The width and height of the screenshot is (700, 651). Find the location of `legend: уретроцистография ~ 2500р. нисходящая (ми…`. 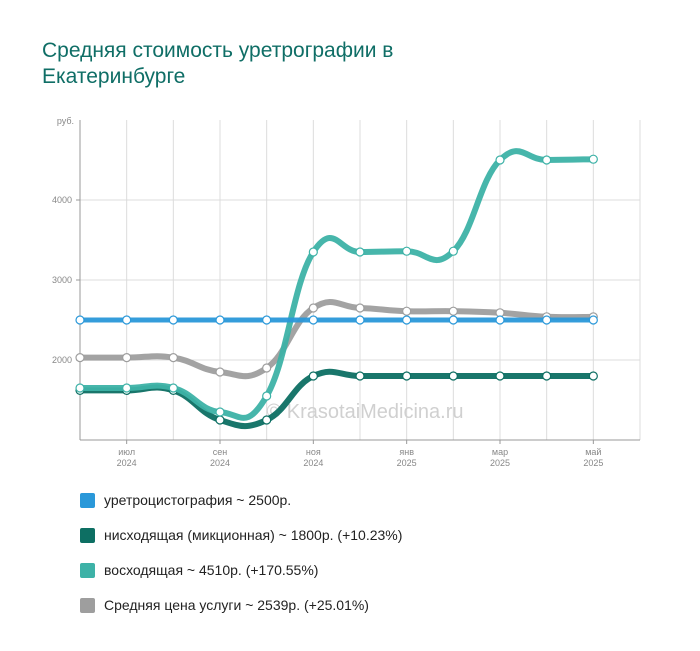

legend: уретроцистография ~ 2500р. нисходящая (ми… is located at coordinates (241, 558).